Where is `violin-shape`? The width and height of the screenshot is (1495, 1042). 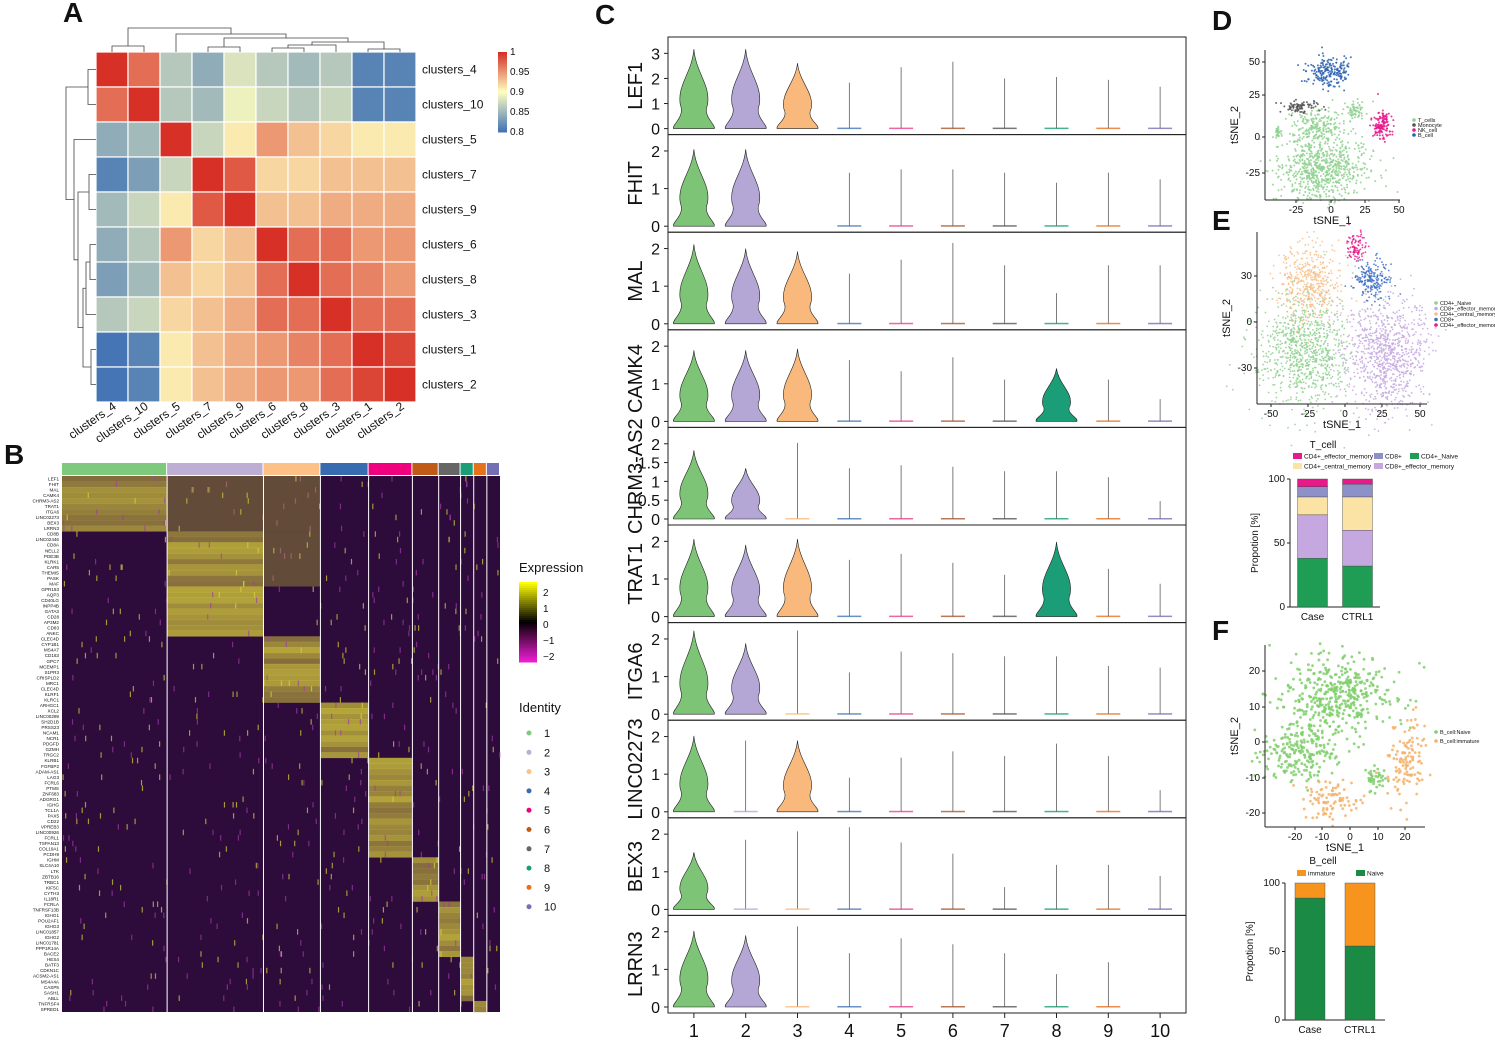
violin-shape is located at coordinates (797, 385).